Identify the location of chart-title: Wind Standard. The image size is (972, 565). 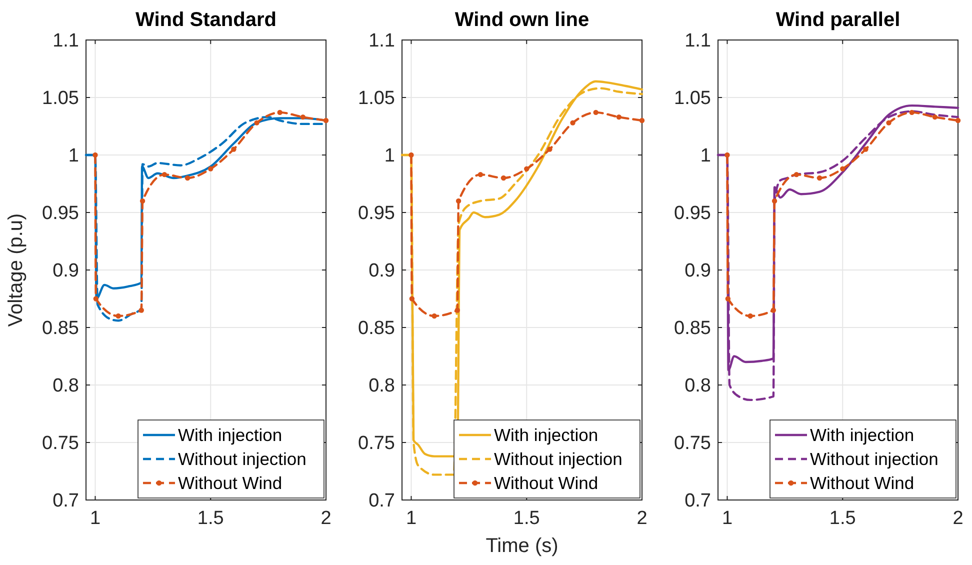
(206, 20).